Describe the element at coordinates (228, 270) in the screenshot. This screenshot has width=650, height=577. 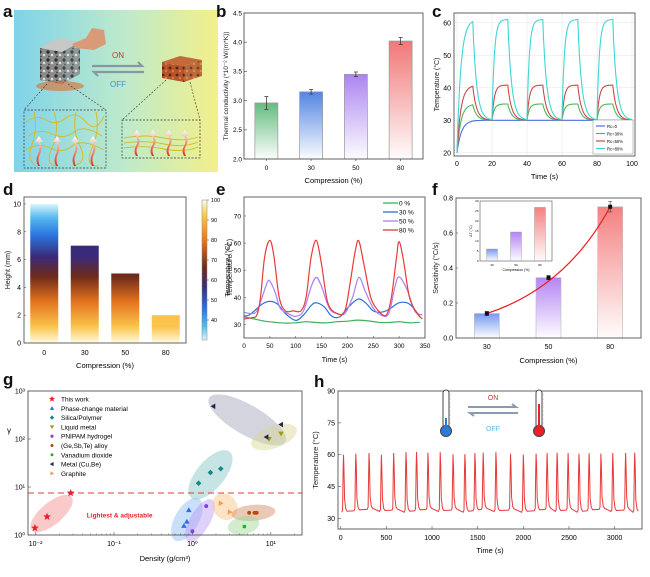
I see `colorbar-label: Temperature (°C)` at that location.